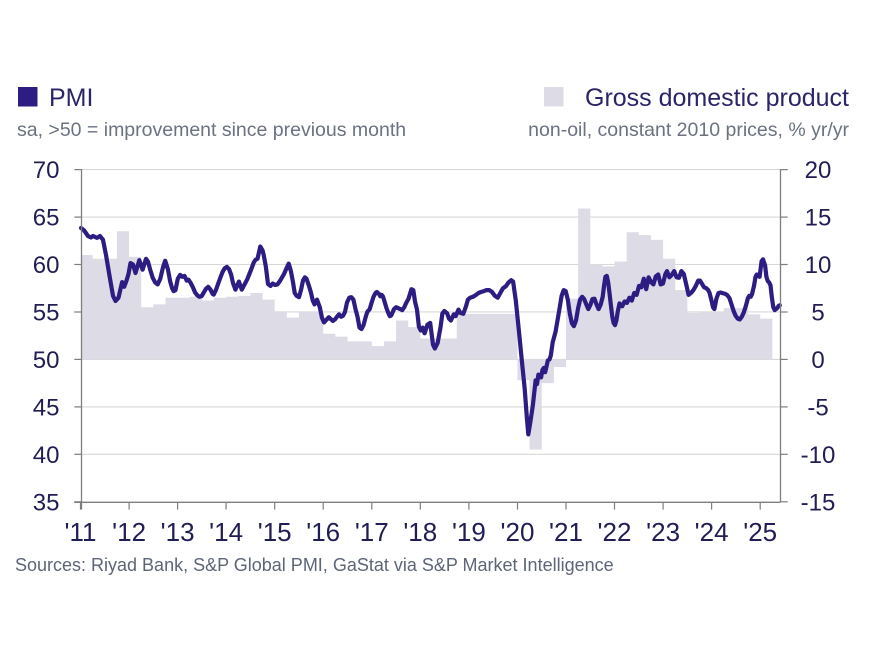 This screenshot has height=662, width=876. What do you see at coordinates (688, 130) in the screenshot?
I see `svg-text:non-oil, constant 2010 prices,: non-oil, constant 2010 prices, % yr/yr` at bounding box center [688, 130].